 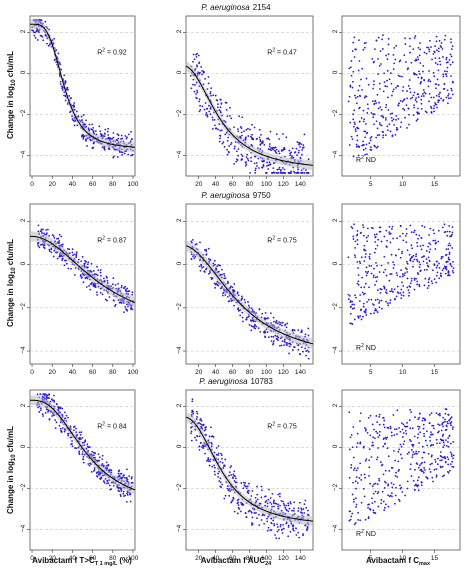 What do you see at coordinates (435, 184) in the screenshot?
I see `x-tick-label: 15` at bounding box center [435, 184].